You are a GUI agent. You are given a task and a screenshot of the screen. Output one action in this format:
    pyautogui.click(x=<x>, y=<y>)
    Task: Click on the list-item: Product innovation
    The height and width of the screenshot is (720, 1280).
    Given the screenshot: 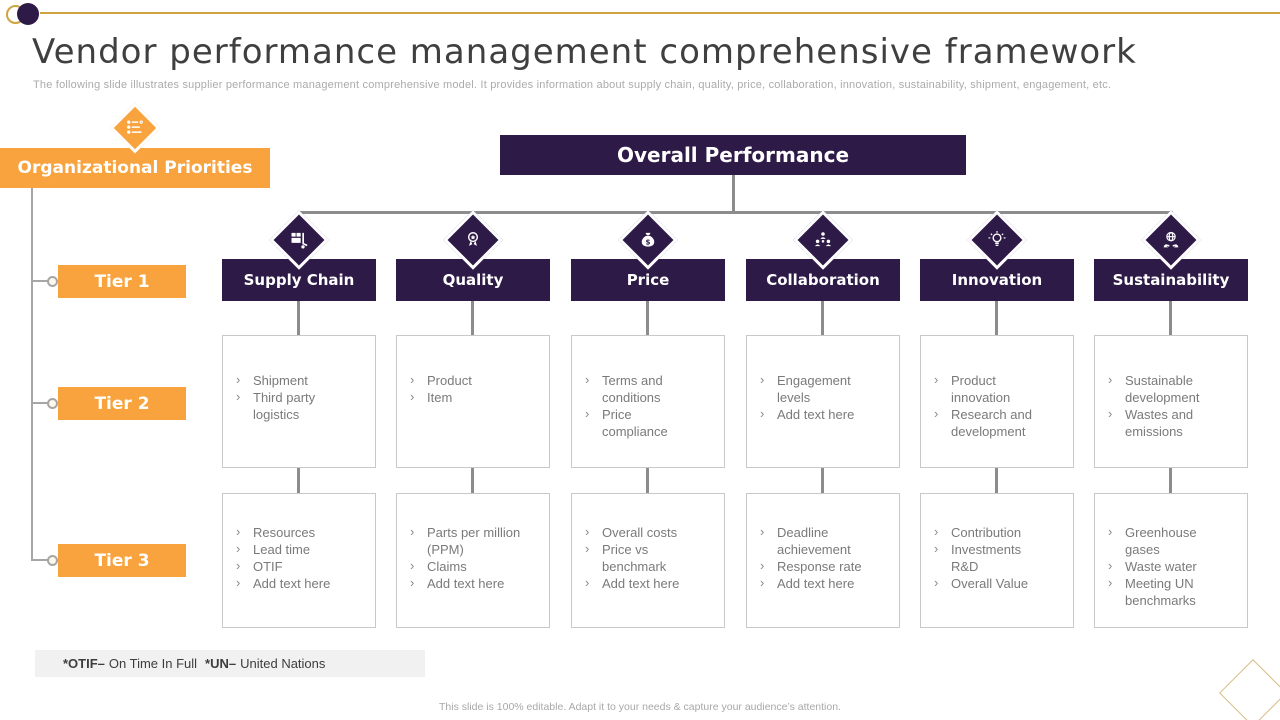 What is the action you would take?
    pyautogui.click(x=983, y=388)
    